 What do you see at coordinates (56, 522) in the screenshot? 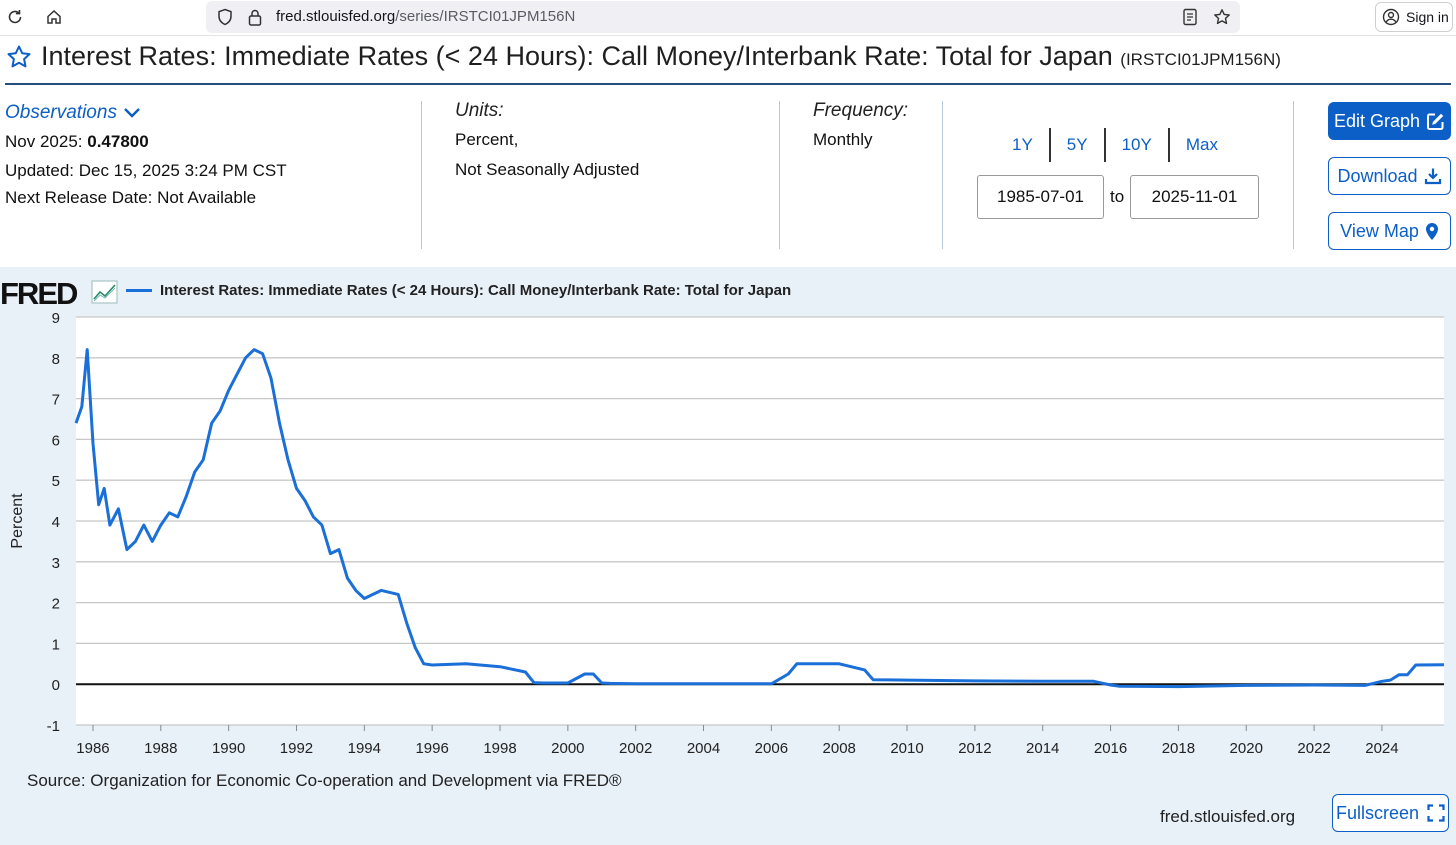
I see `y-tick-label: 4` at bounding box center [56, 522].